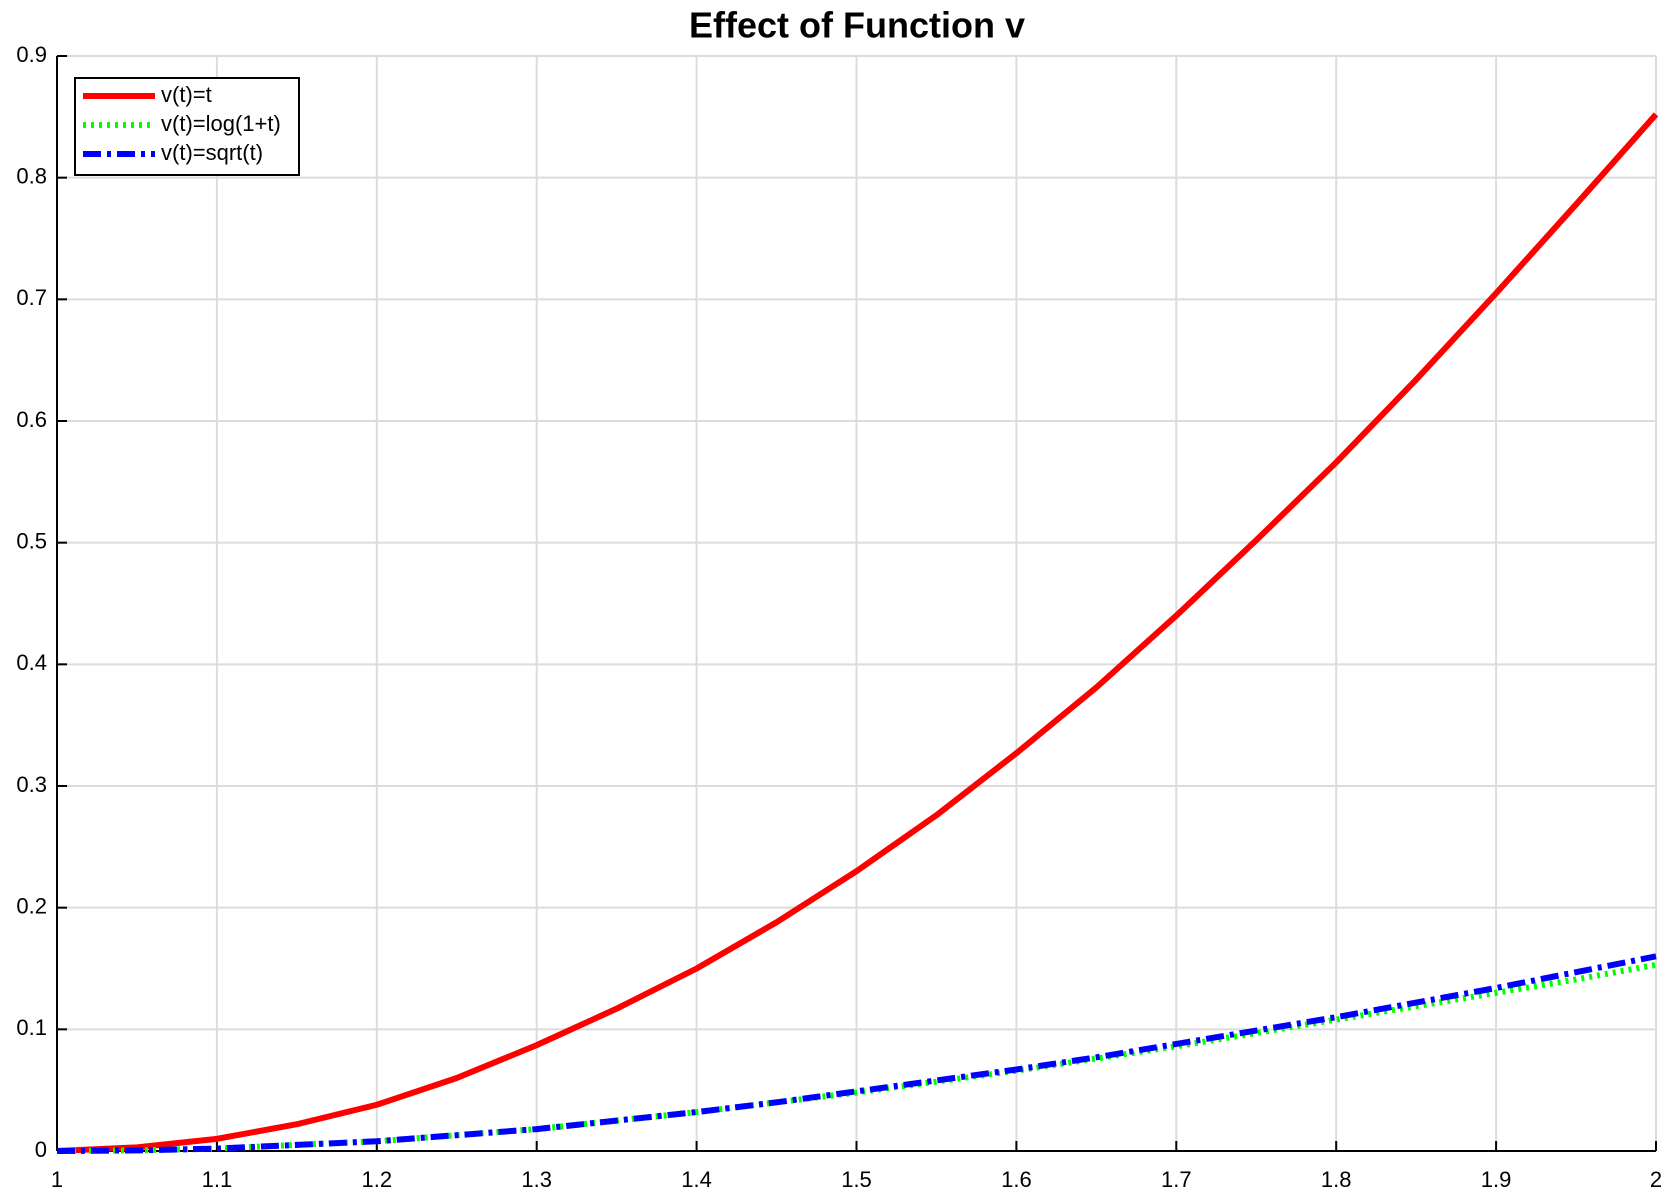  I want to click on x-tick-label: 1.6, so click(1016, 1179).